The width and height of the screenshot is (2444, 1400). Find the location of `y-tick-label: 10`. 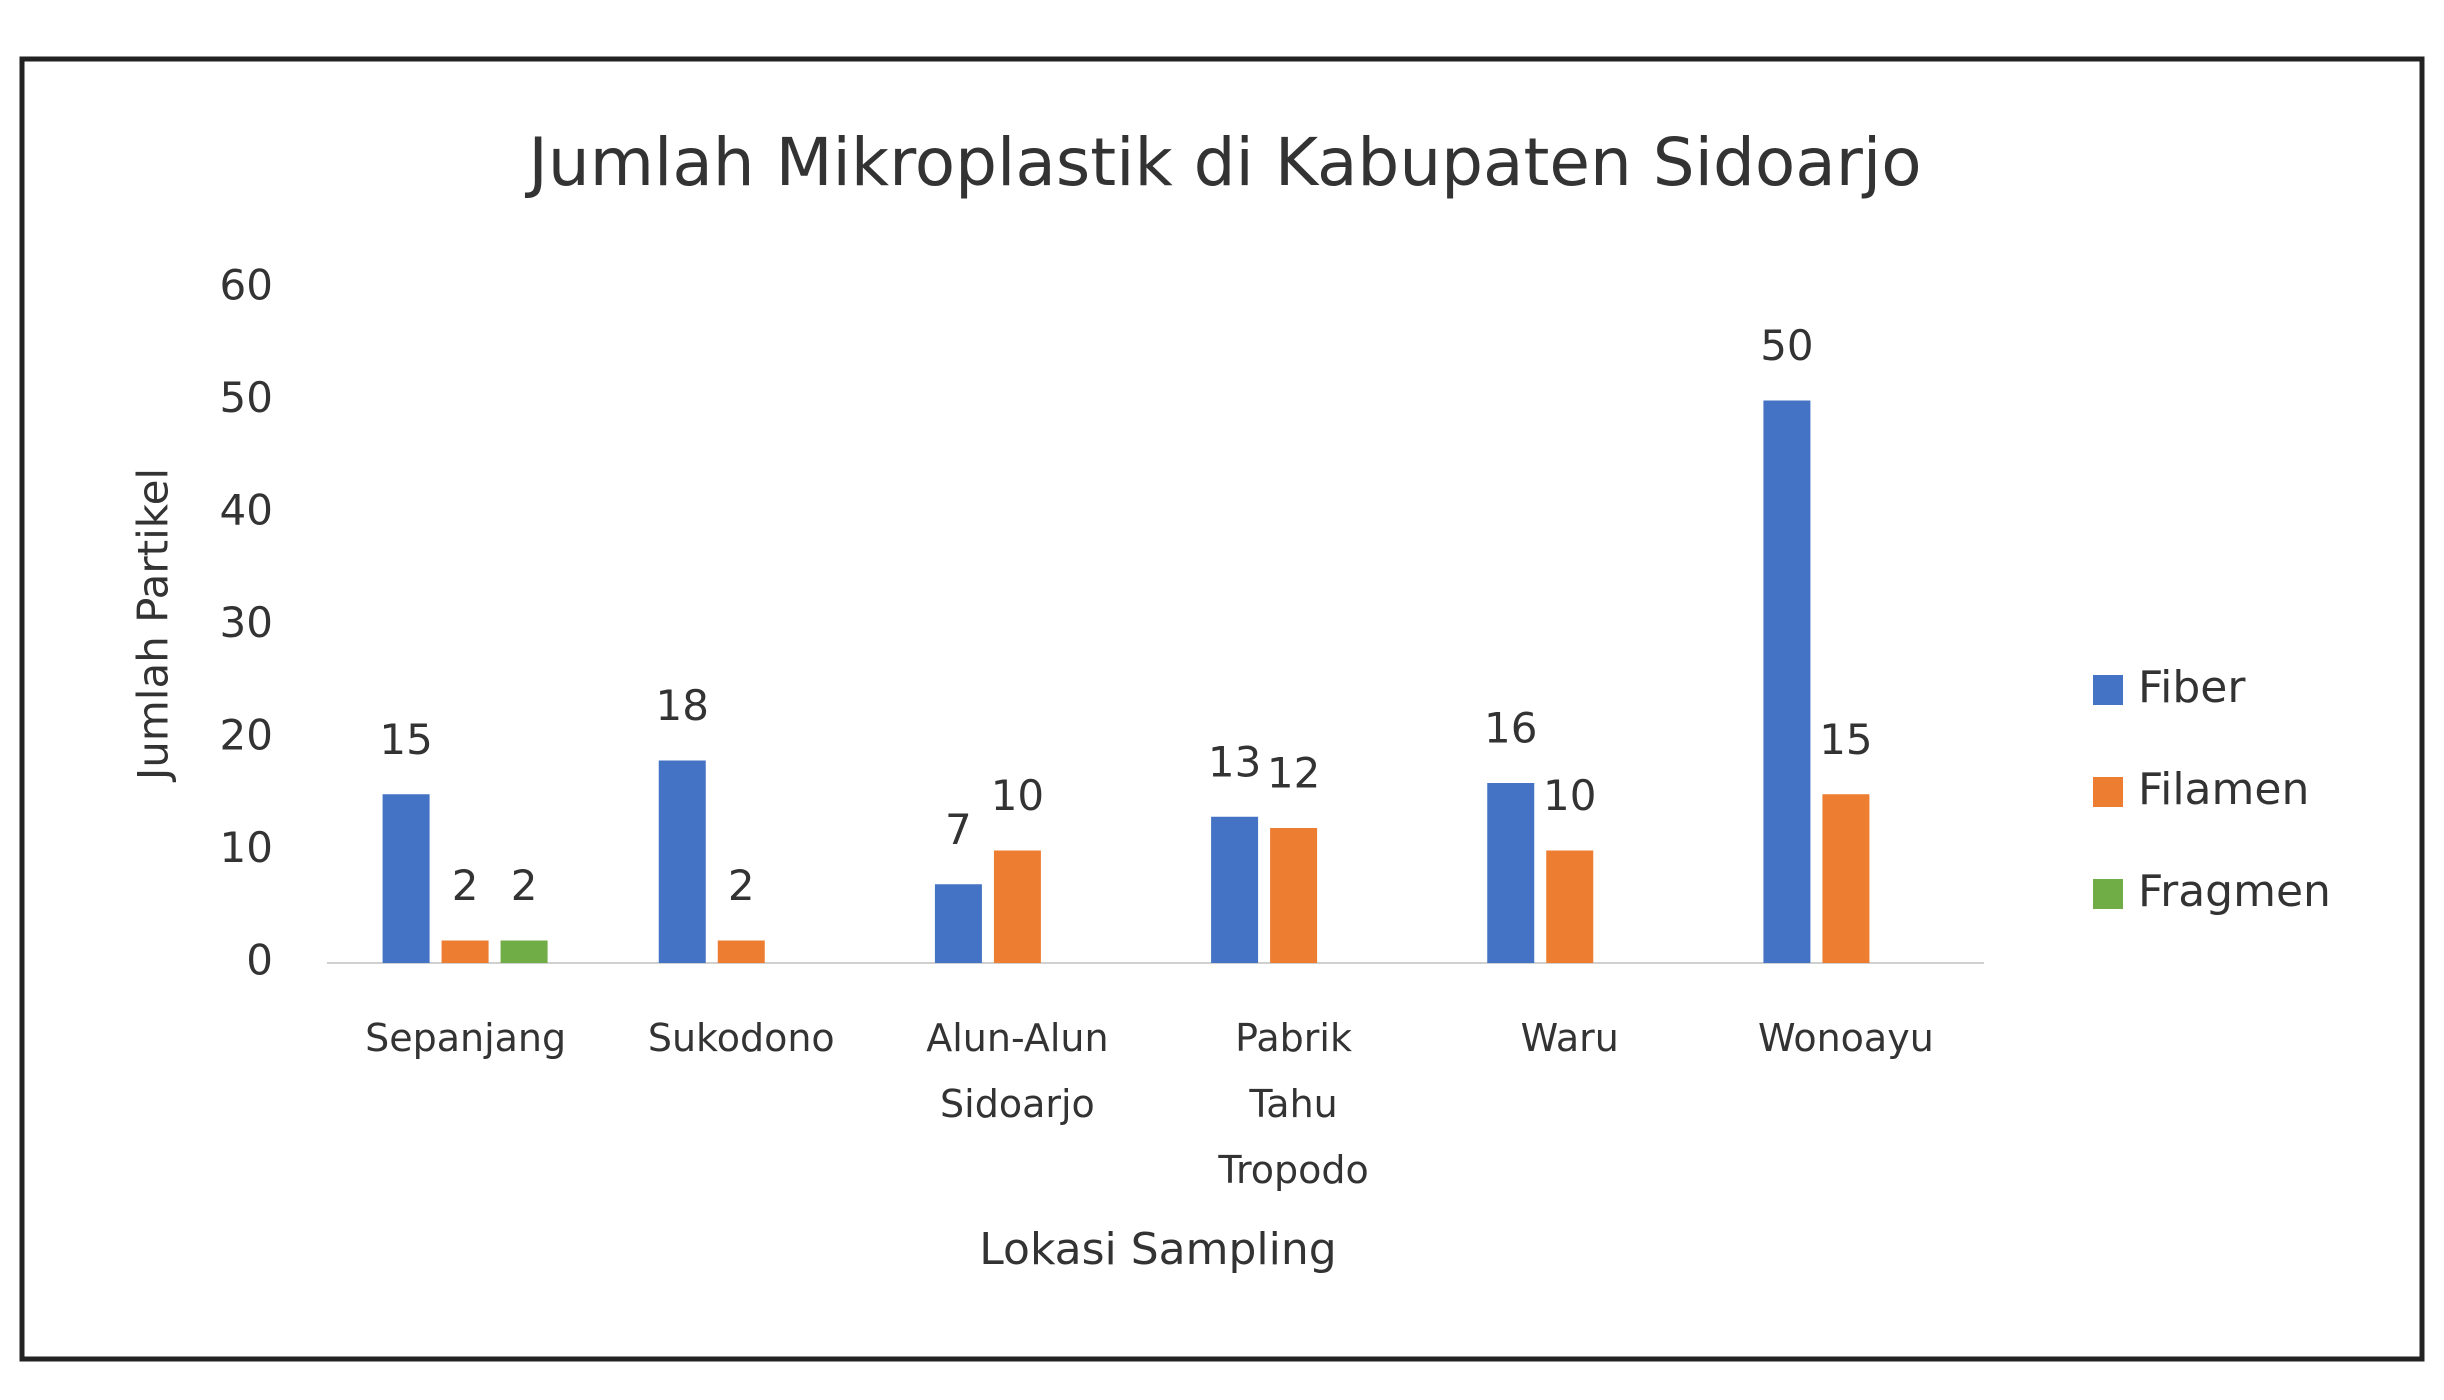

y-tick-label: 10 is located at coordinates (246, 847).